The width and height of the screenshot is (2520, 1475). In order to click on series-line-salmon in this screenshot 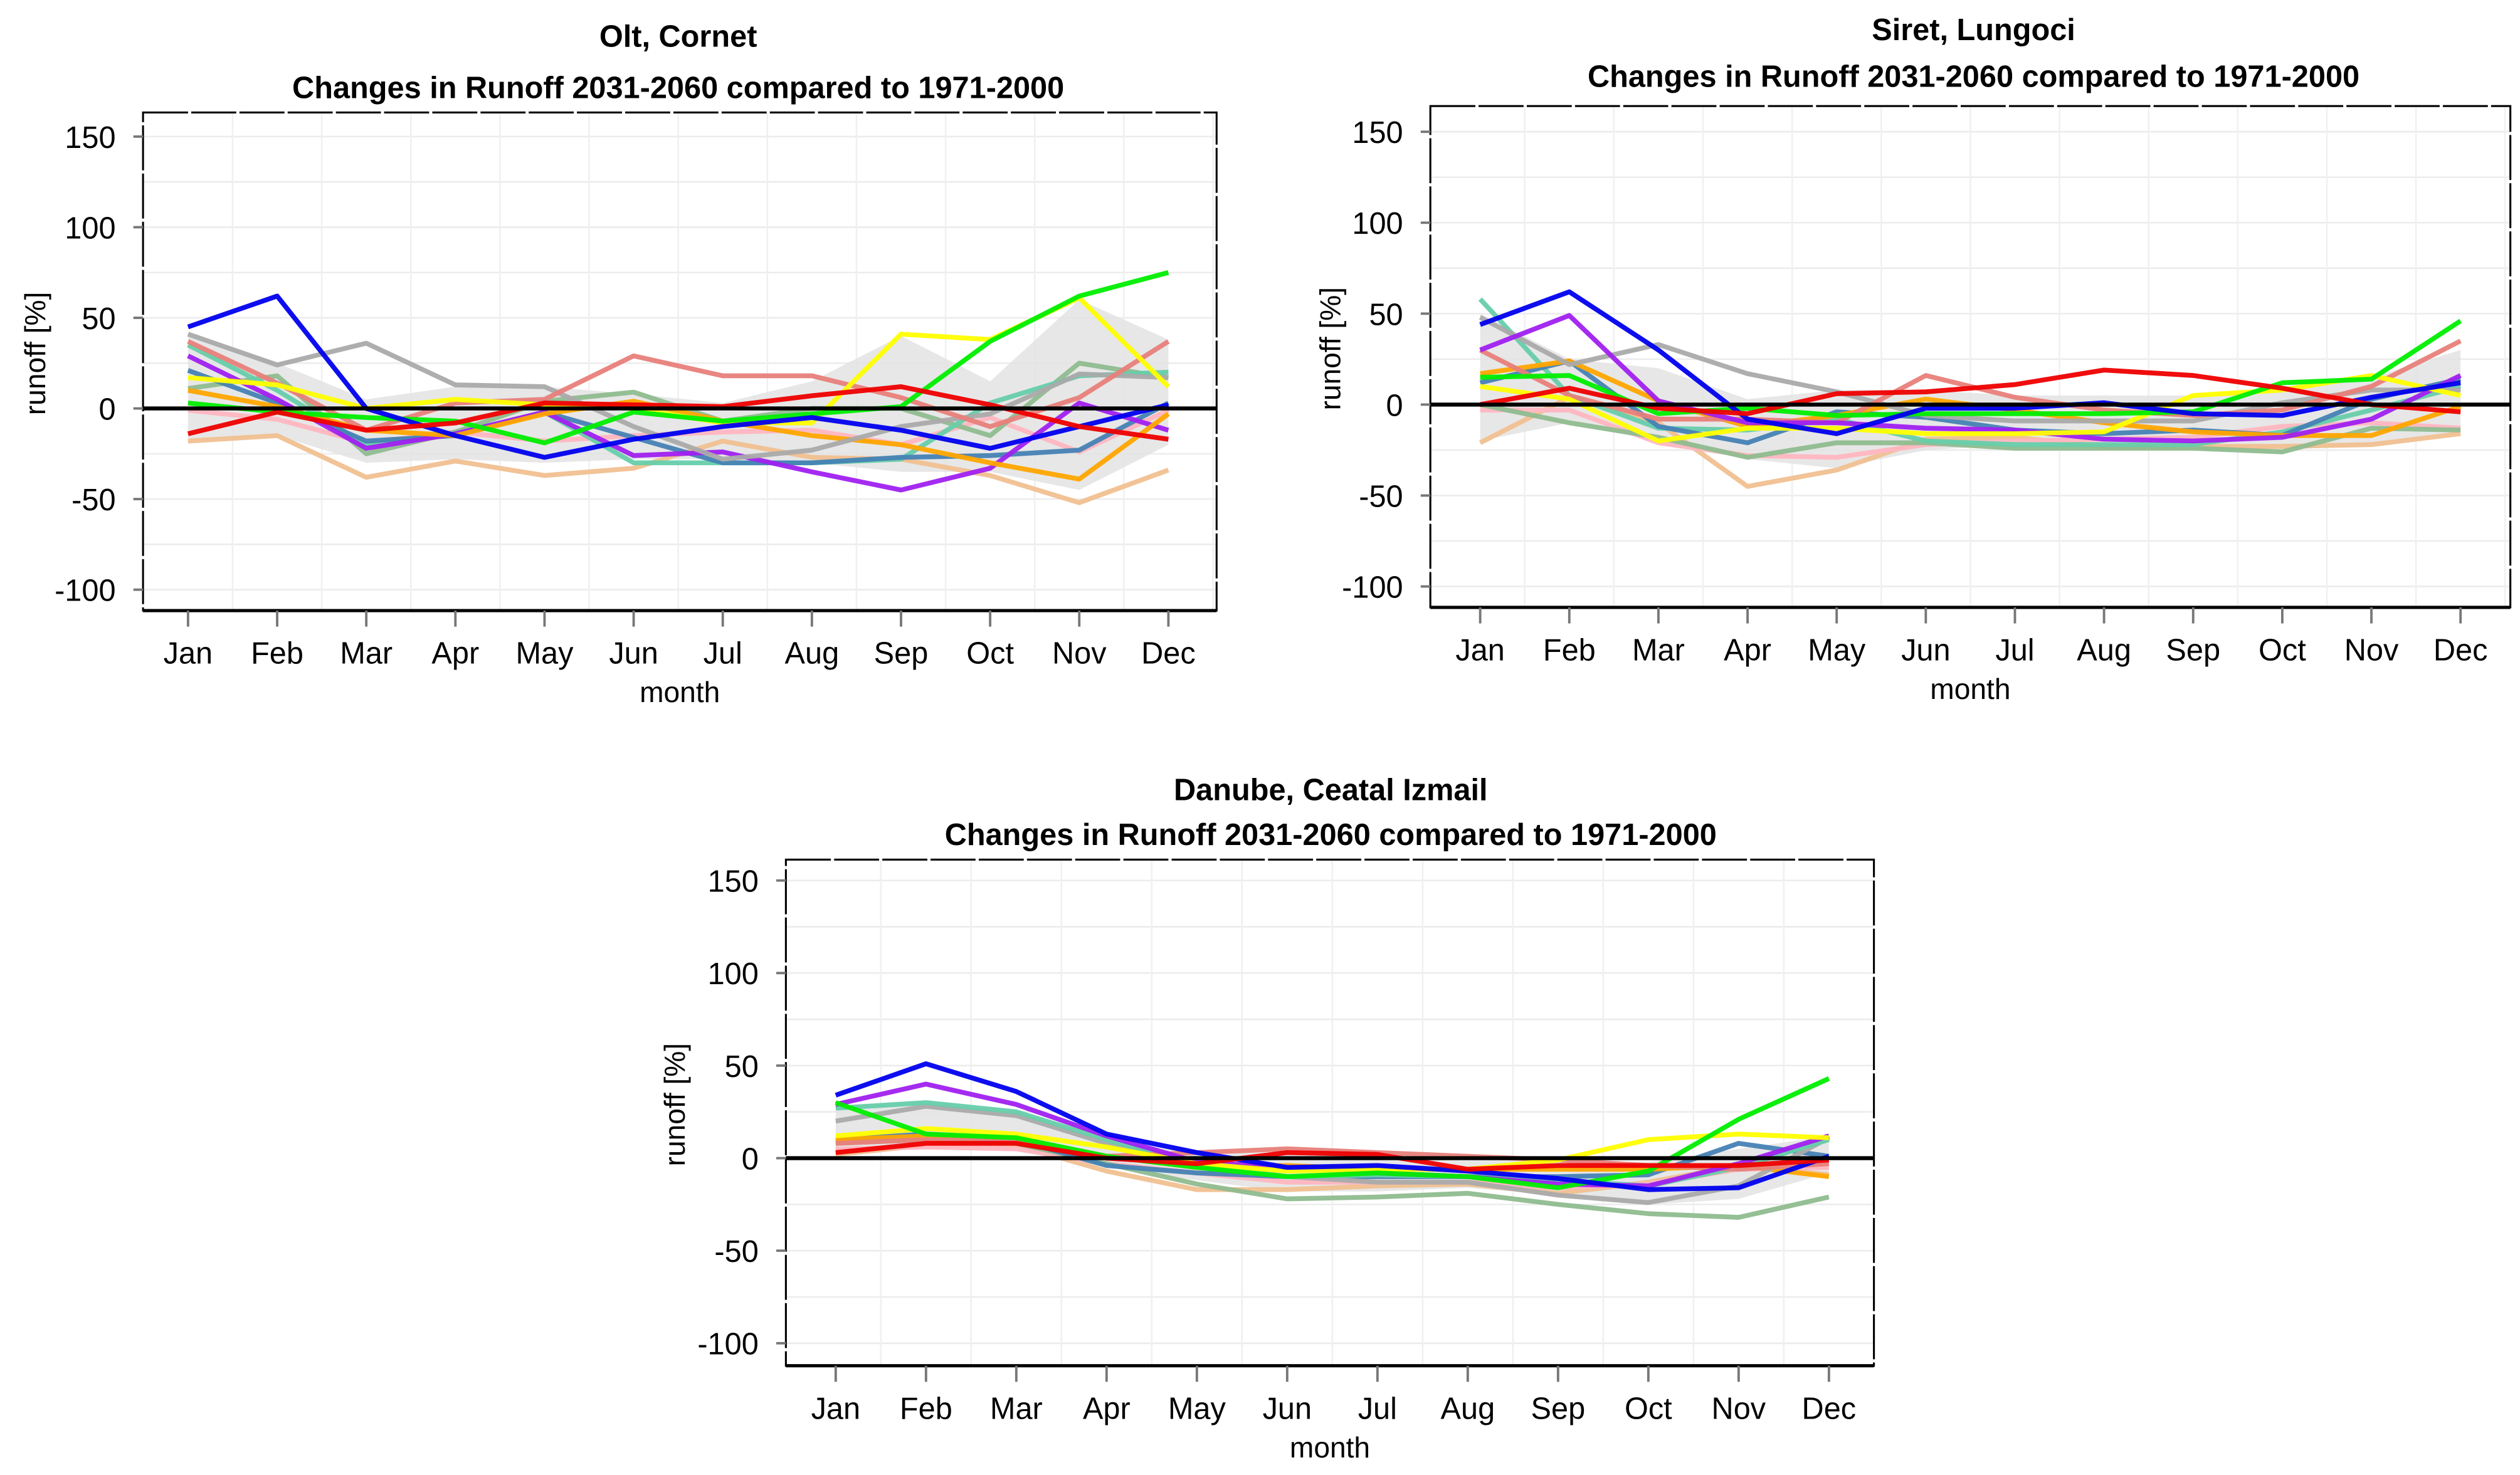, I will do `click(678, 386)`.